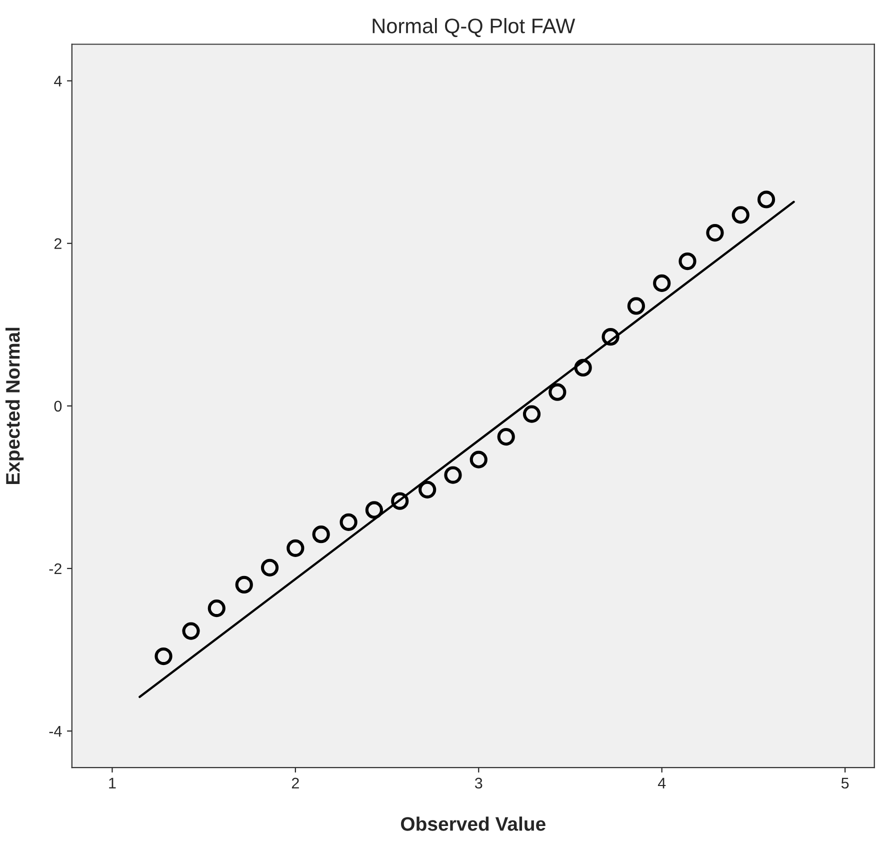 The width and height of the screenshot is (877, 851). I want to click on x-axis-title: Observed Value, so click(473, 823).